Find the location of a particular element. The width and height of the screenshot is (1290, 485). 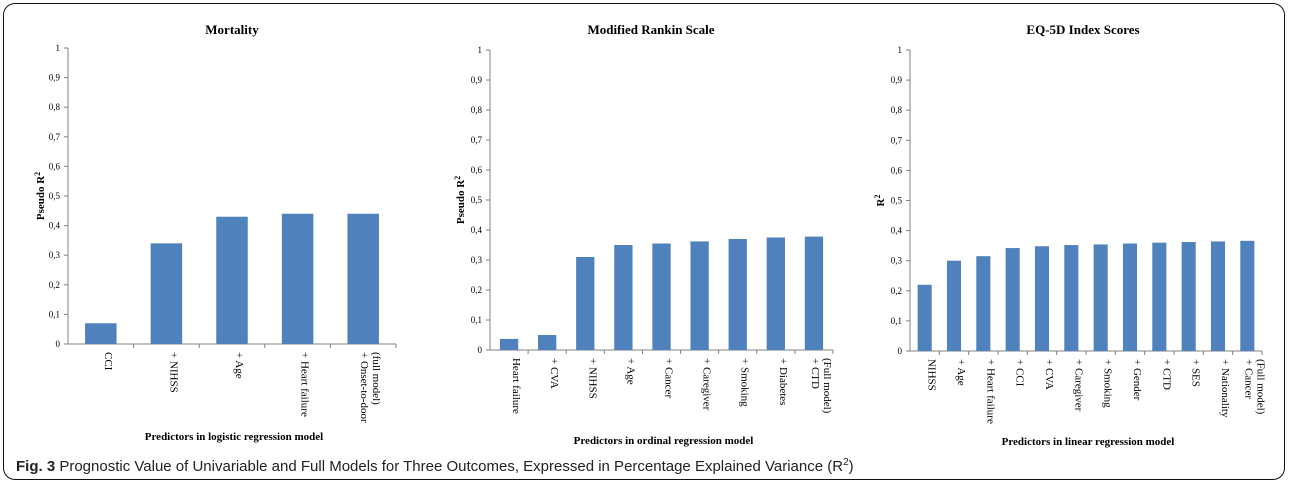

category-label: Heart failure is located at coordinates (516, 386).